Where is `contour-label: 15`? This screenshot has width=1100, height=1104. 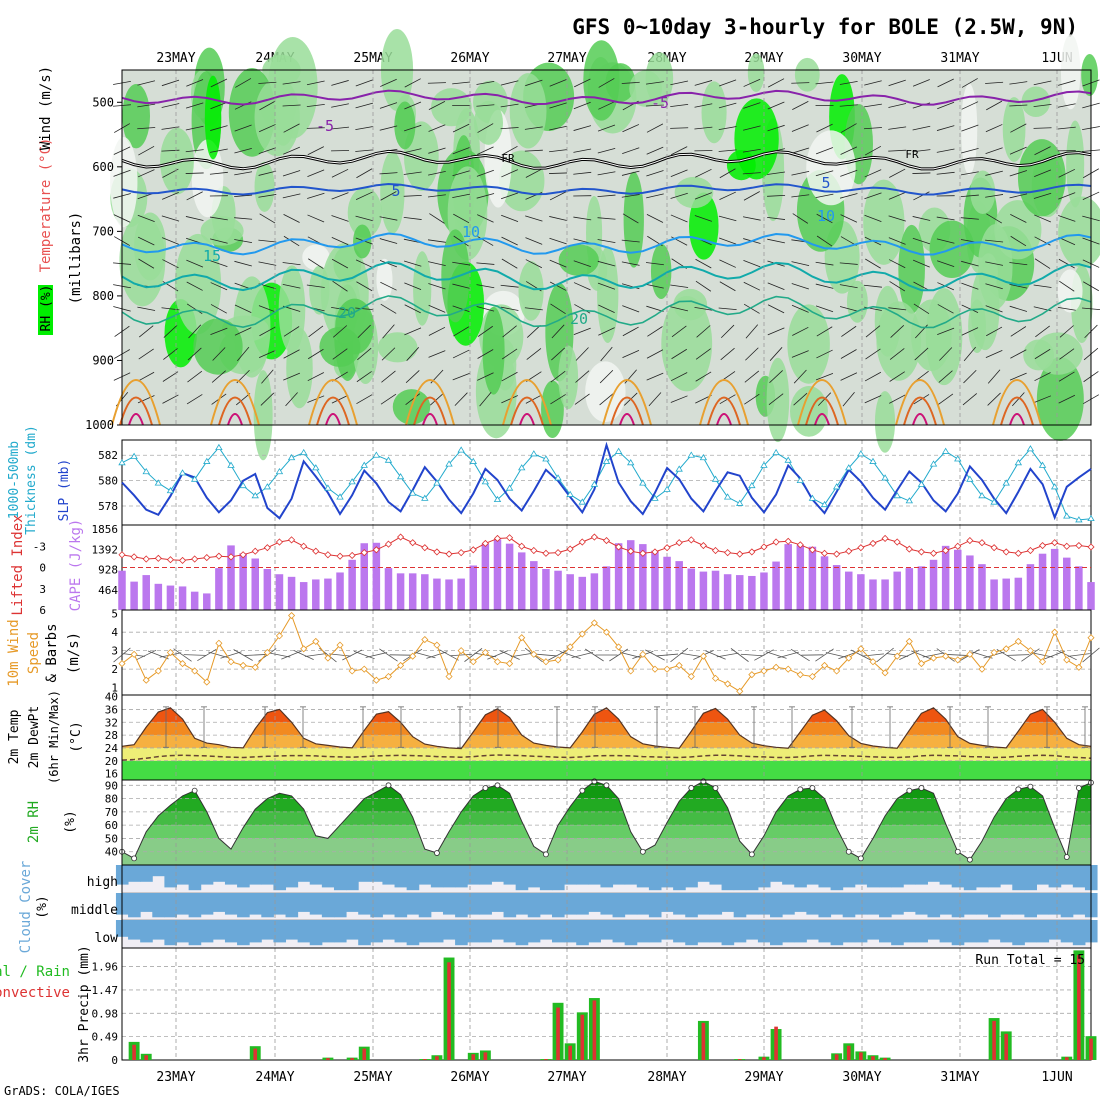 contour-label: 15 is located at coordinates (212, 256).